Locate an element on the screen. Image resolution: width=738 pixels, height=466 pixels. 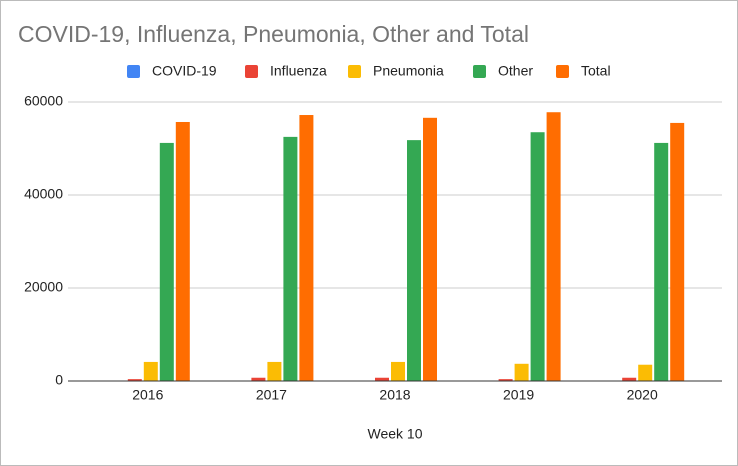
y-tick-label: 60000 is located at coordinates (43, 101).